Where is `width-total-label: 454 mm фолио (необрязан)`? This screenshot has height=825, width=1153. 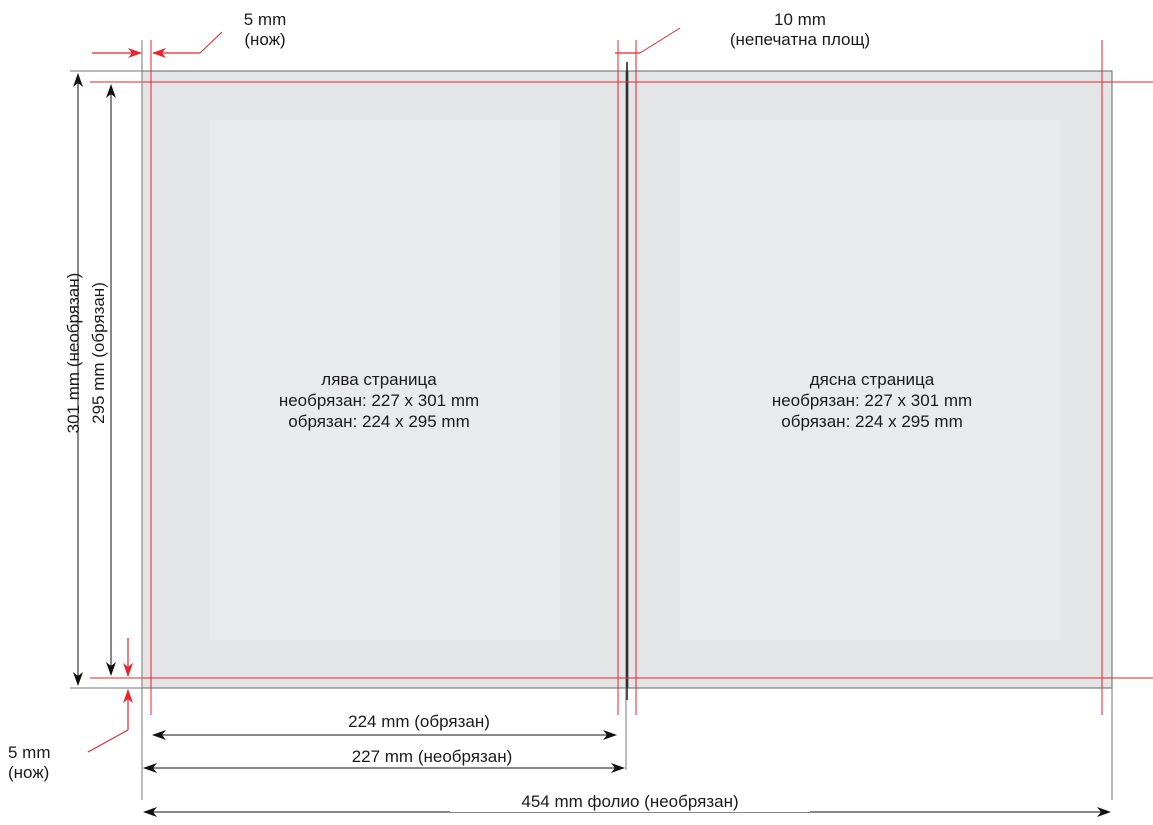
width-total-label: 454 mm фолио (необрязан) is located at coordinates (630, 802).